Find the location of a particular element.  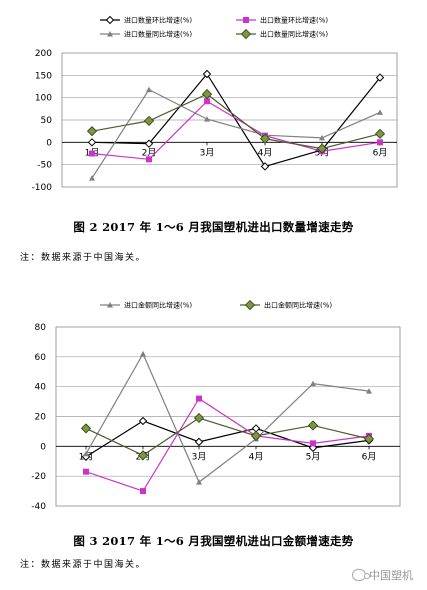

source-note-1: 注：数据来源于中国海关。 is located at coordinates (83, 258).